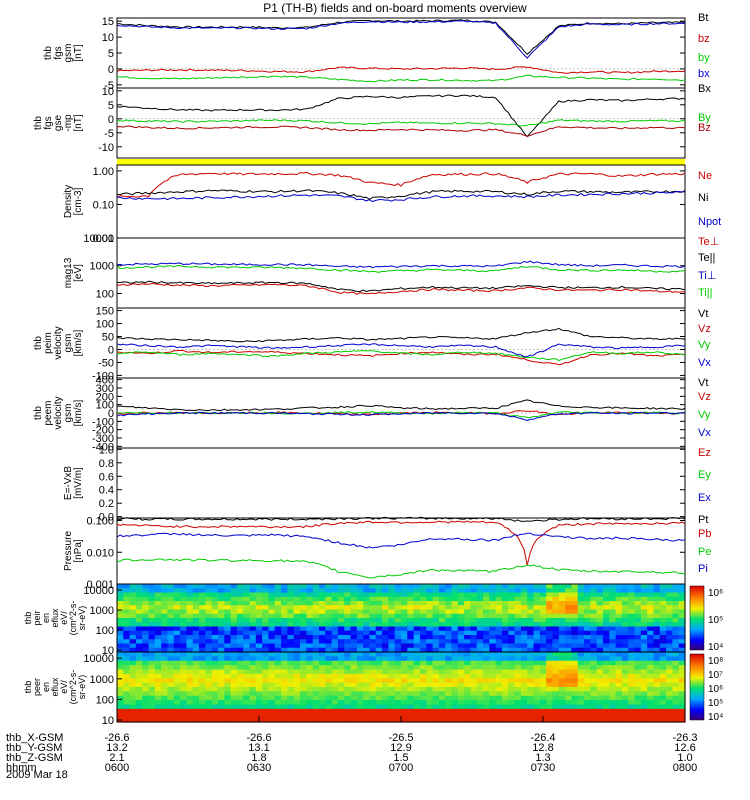  Describe the element at coordinates (58, 342) in the screenshot. I see `y-axis-label-line: velocity` at that location.